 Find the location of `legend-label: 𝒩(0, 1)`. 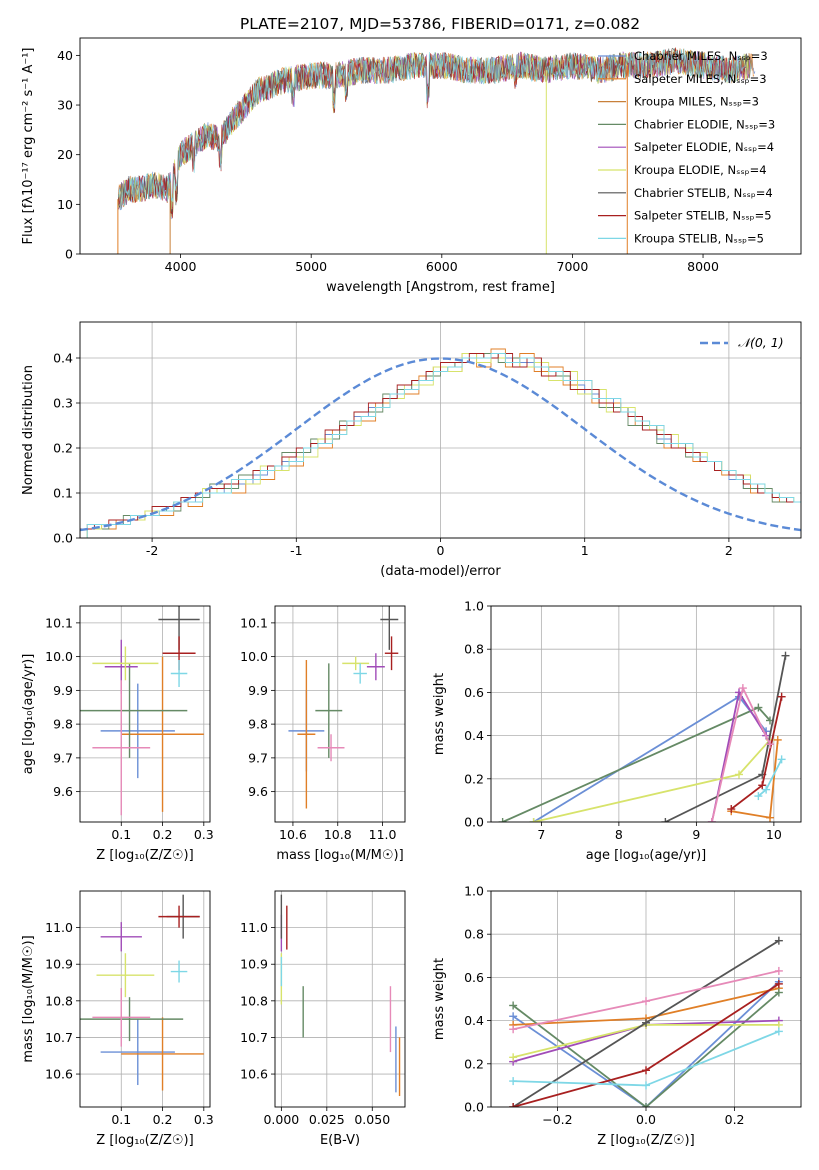

legend-label: 𝒩(0, 1) is located at coordinates (761, 342).